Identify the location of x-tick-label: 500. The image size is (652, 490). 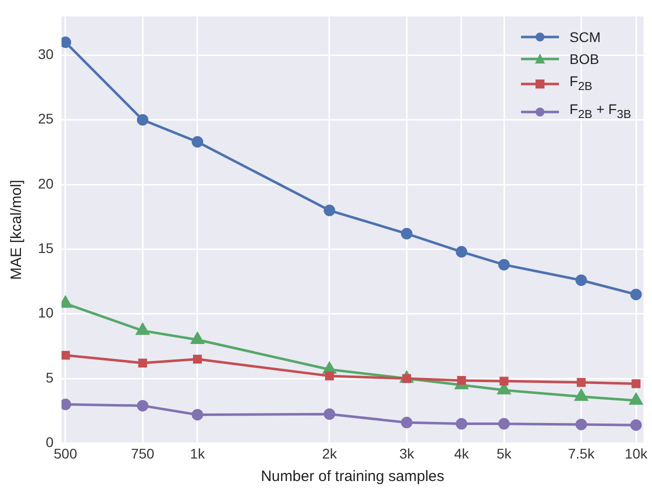
(66, 453).